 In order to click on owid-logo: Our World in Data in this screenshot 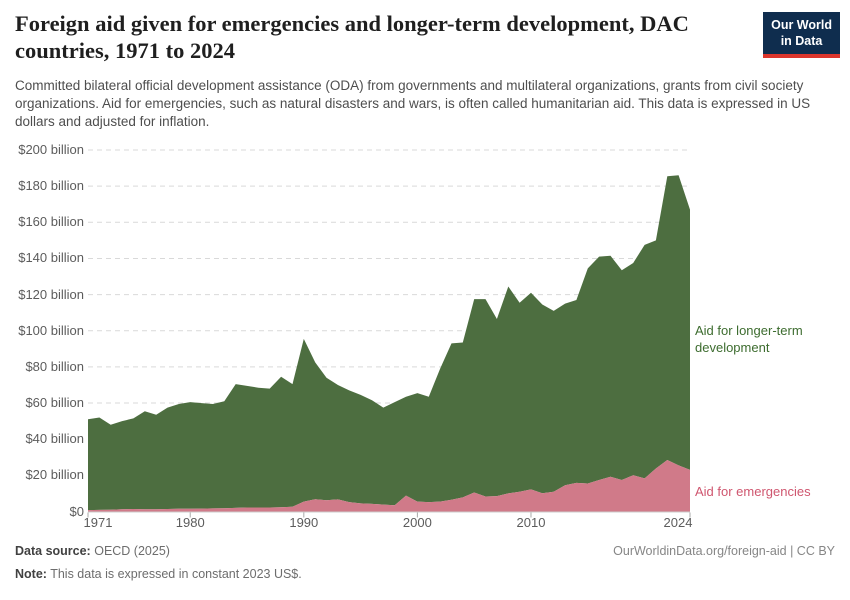, I will do `click(801, 35)`.